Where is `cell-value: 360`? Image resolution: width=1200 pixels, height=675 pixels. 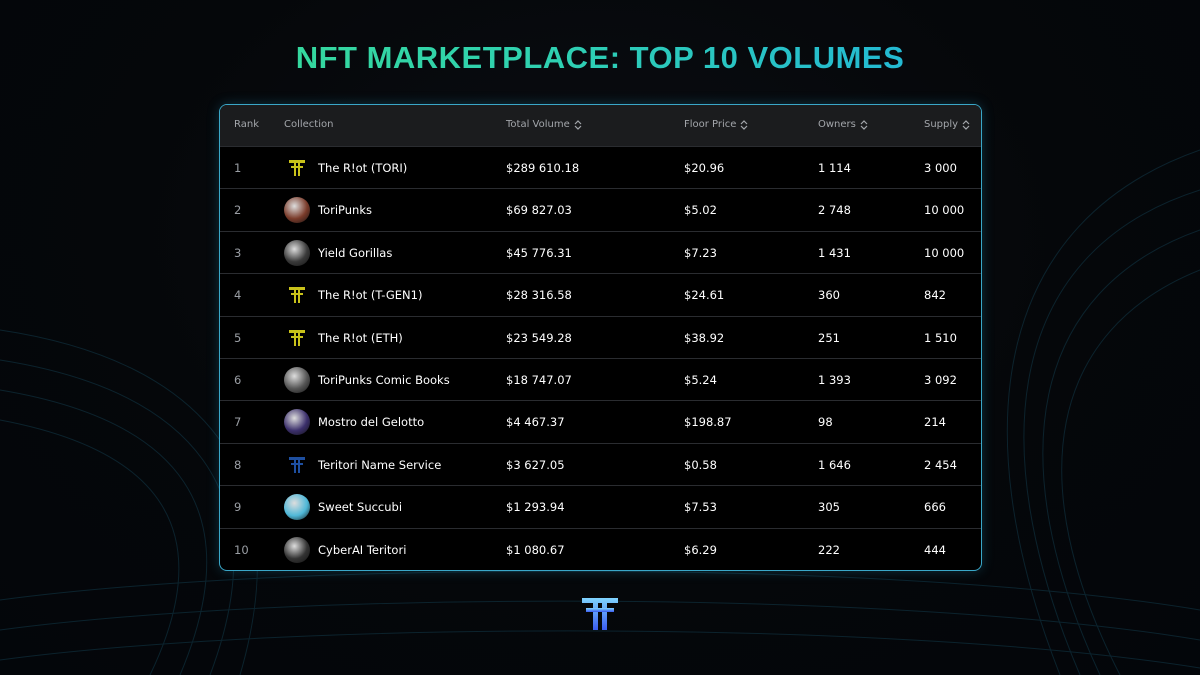 cell-value: 360 is located at coordinates (829, 295).